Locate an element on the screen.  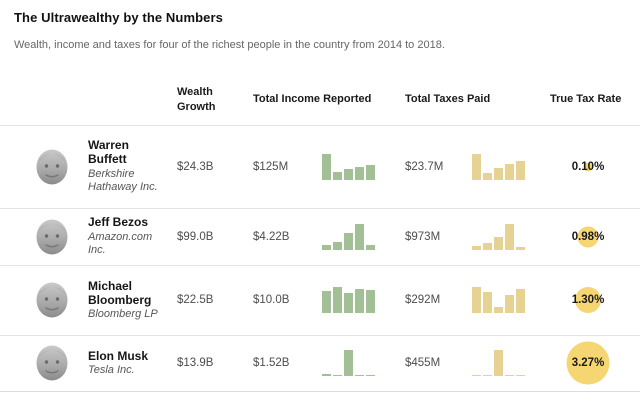
person-name: Jeff Bezos is located at coordinates (118, 222).